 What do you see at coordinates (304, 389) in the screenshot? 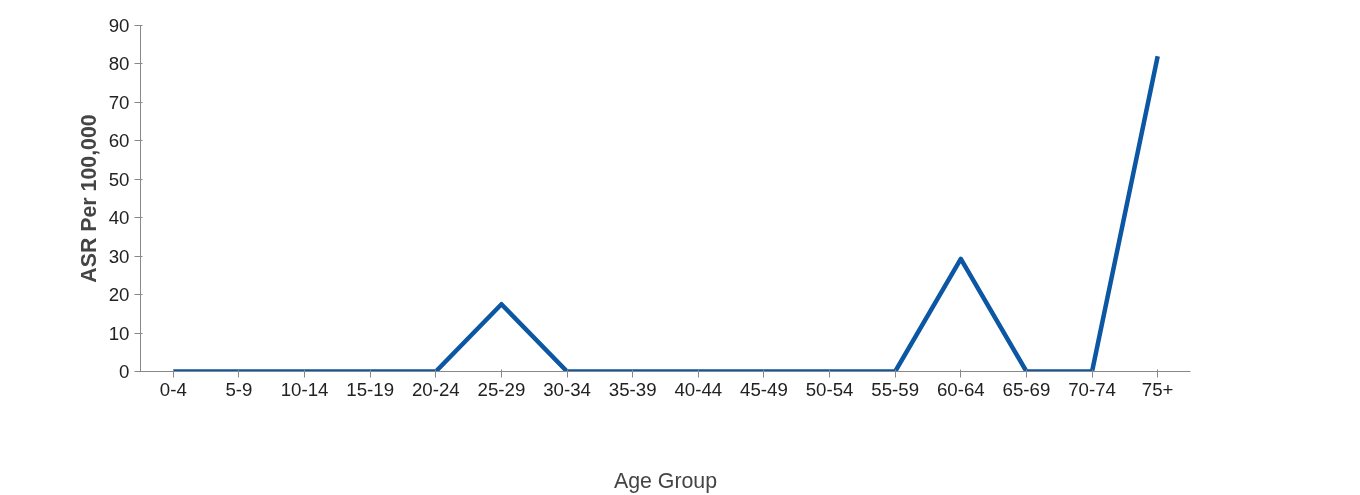
I see `x-tick-label: 10-14` at bounding box center [304, 389].